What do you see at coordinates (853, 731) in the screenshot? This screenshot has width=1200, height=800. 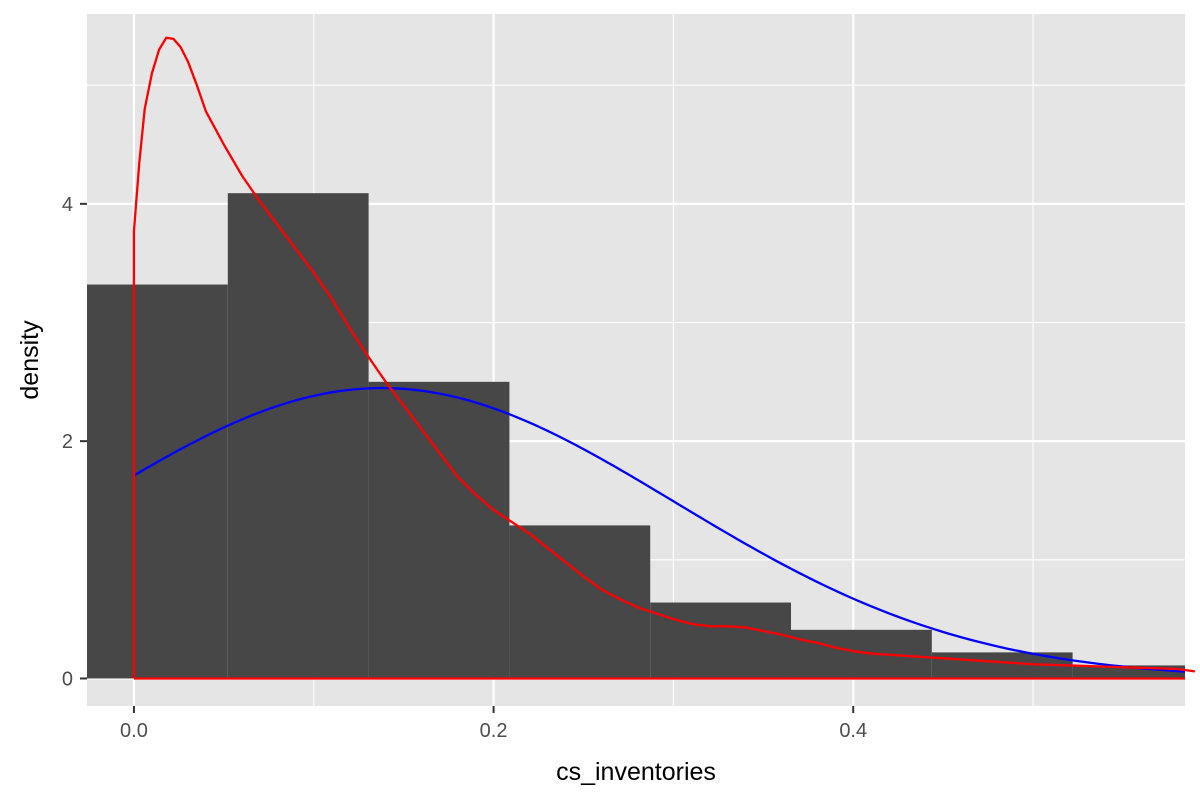 I see `x-tick-label-2: 0.4` at bounding box center [853, 731].